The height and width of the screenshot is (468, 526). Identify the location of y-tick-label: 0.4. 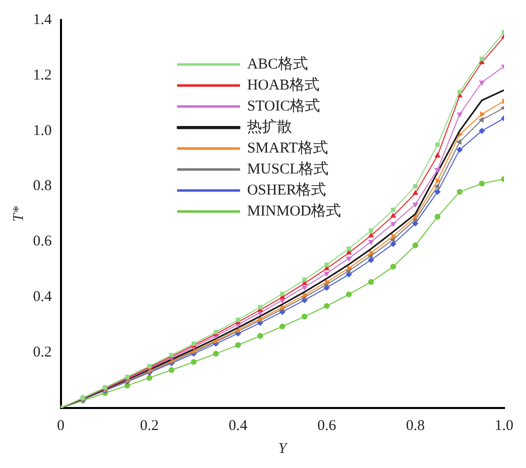
(42, 297).